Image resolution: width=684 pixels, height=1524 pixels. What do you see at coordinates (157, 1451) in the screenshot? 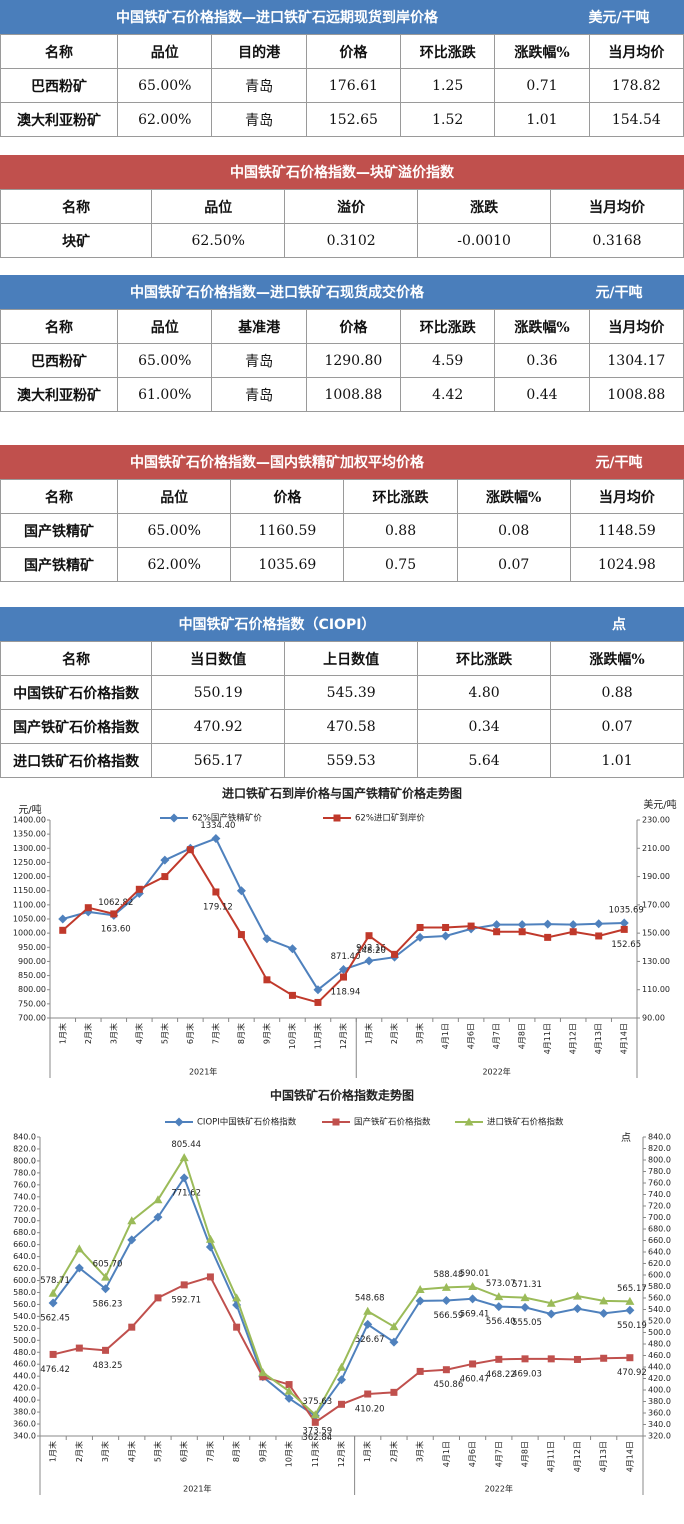
I see `x-tick-label: 5月末` at bounding box center [157, 1451].